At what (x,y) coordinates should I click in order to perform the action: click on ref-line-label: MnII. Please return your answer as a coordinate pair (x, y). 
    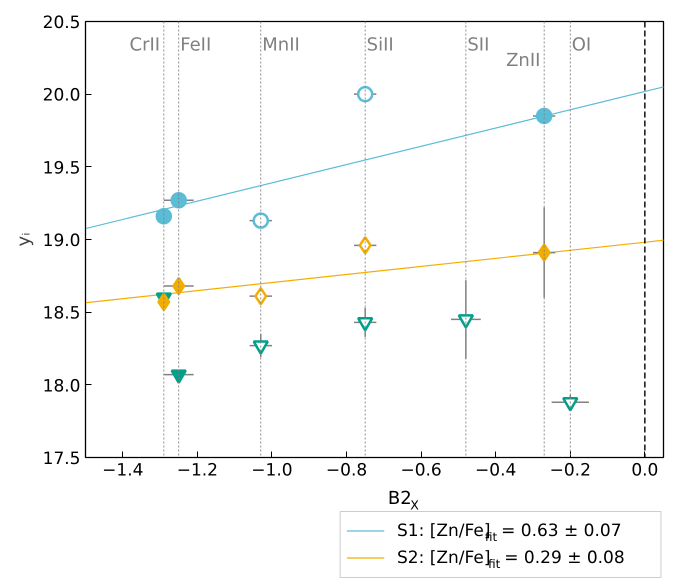
    Looking at the image, I should click on (281, 45).